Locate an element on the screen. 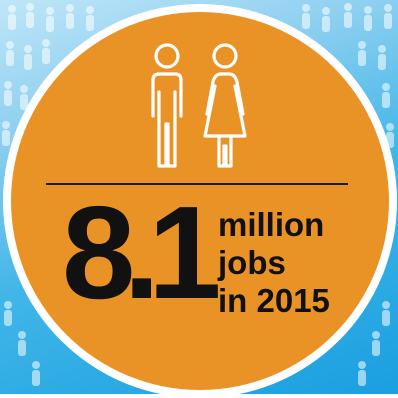 Image resolution: width=398 pixels, height=398 pixels. female-person-icon is located at coordinates (225, 105).